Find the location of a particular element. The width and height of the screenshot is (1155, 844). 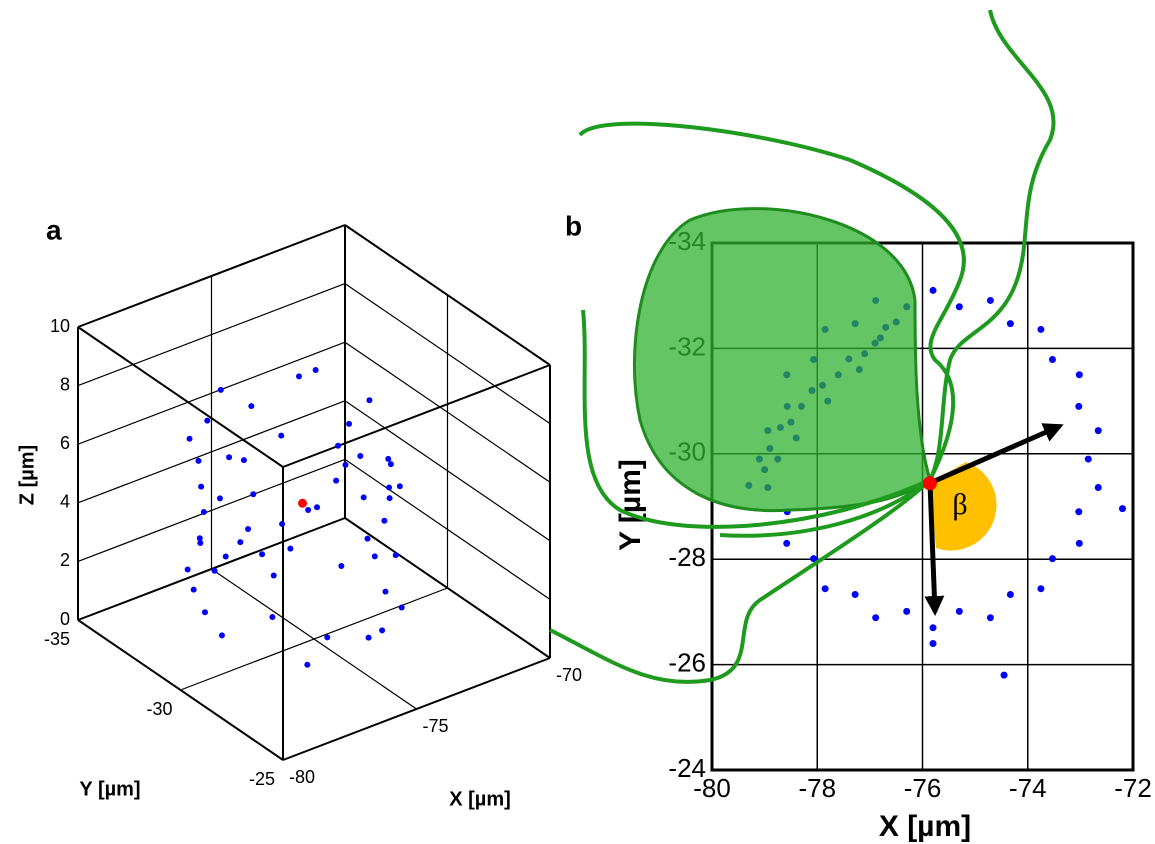

z-tick-label: 2 is located at coordinates (65, 560).